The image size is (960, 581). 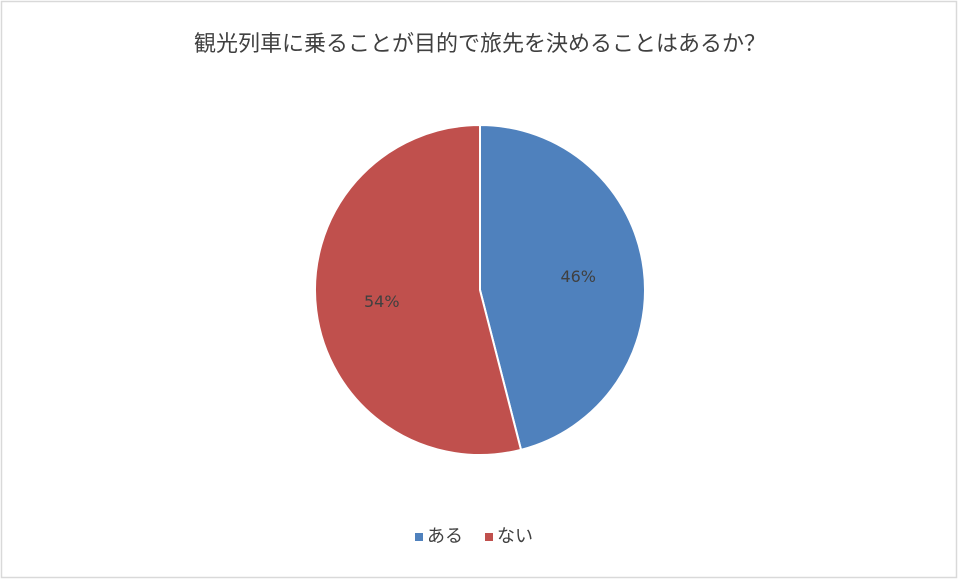 What do you see at coordinates (515, 536) in the screenshot?
I see `legend-label: ない` at bounding box center [515, 536].